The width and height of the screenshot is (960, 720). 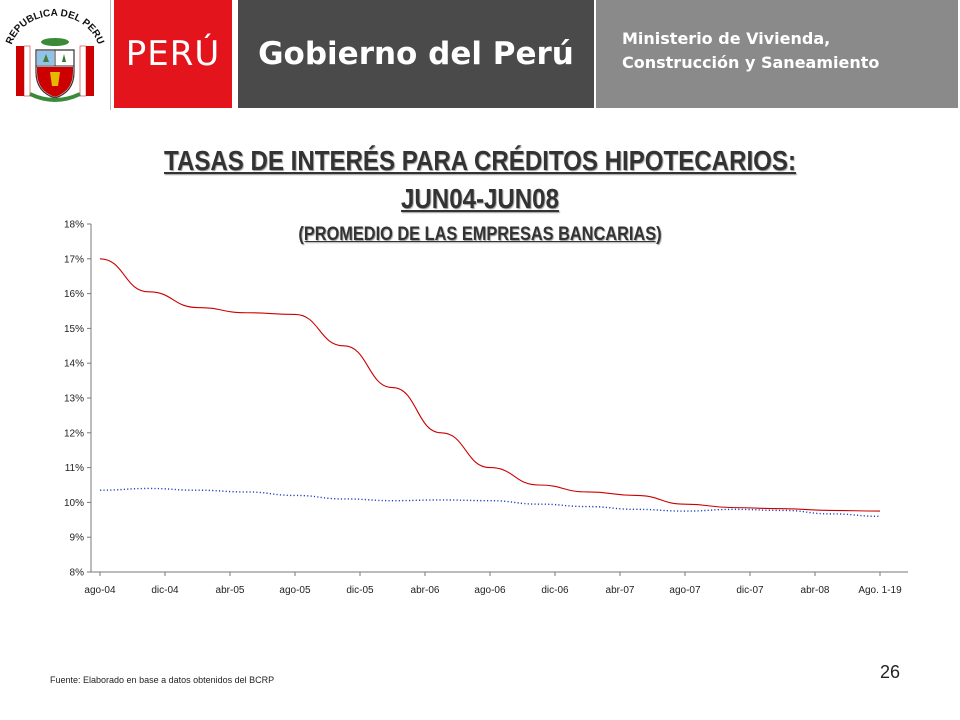 I want to click on x-tick-label: abr-07, so click(x=620, y=590).